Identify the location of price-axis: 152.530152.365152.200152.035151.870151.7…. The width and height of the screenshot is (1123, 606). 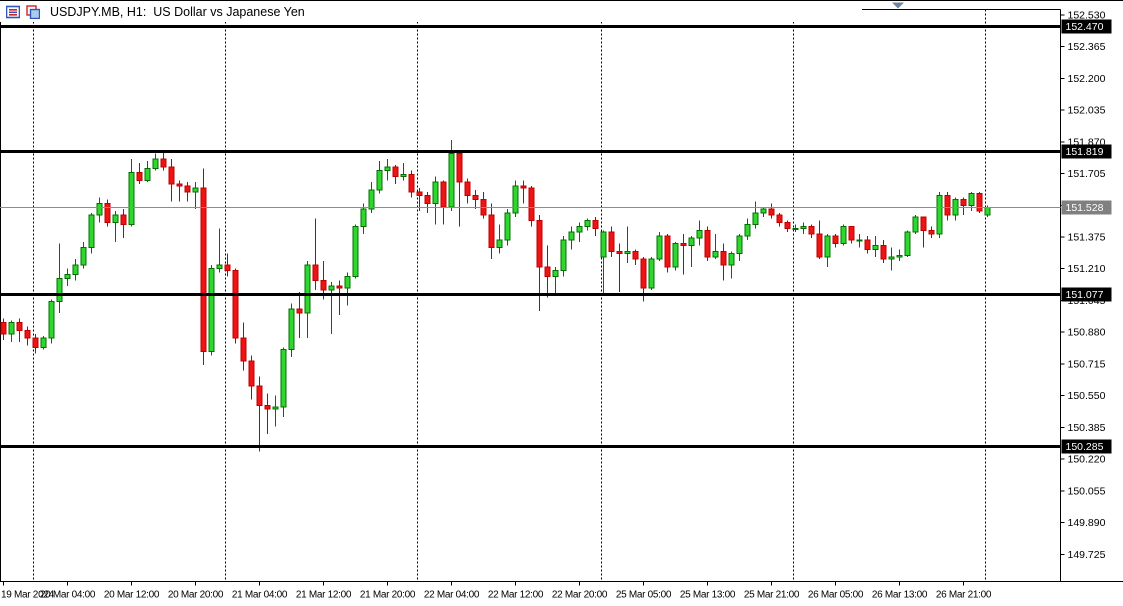
(1083, 285).